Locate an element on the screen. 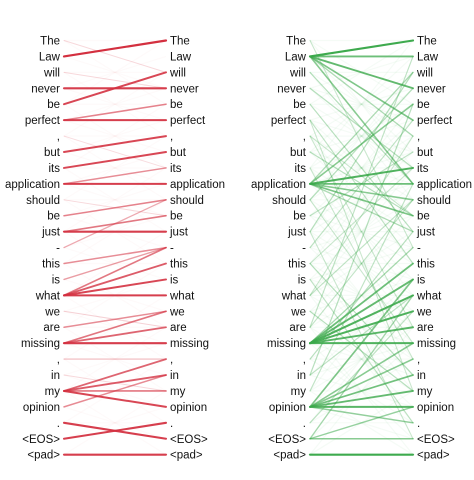 This screenshot has width=474, height=480. target-token-label: should is located at coordinates (187, 201).